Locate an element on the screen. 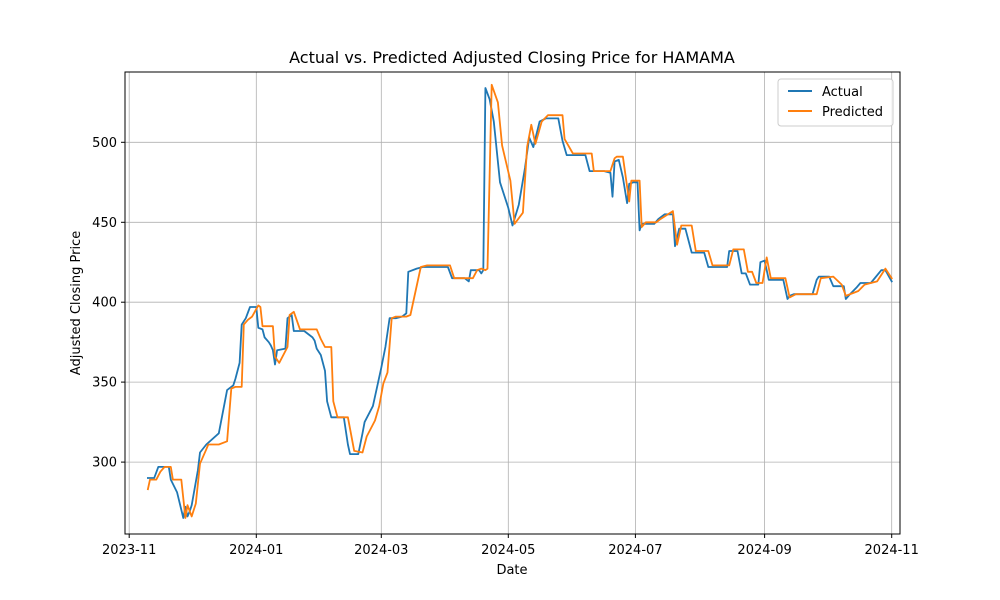 This screenshot has height=600, width=1000. y-tick-label: 400 is located at coordinates (104, 303).